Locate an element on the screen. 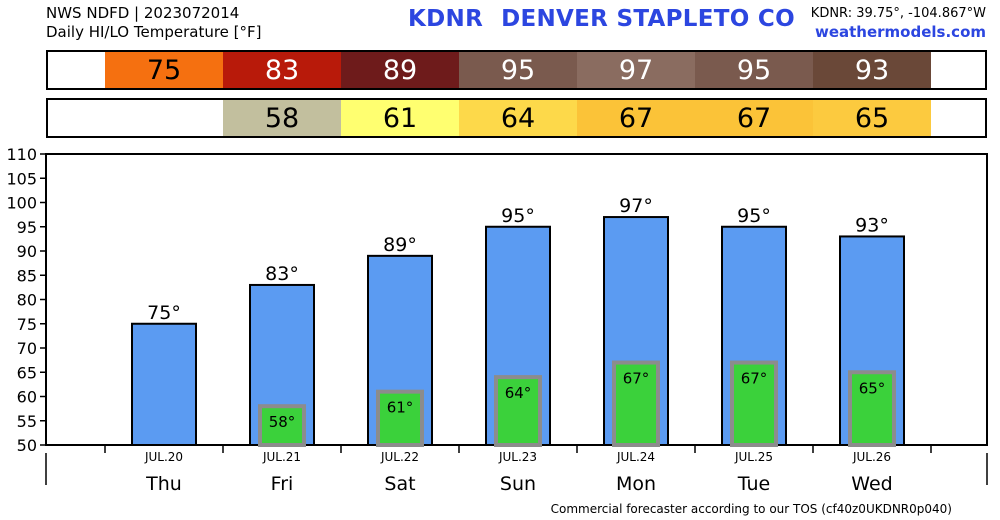 The width and height of the screenshot is (1000, 520). hi-cell: 93 is located at coordinates (872, 70).